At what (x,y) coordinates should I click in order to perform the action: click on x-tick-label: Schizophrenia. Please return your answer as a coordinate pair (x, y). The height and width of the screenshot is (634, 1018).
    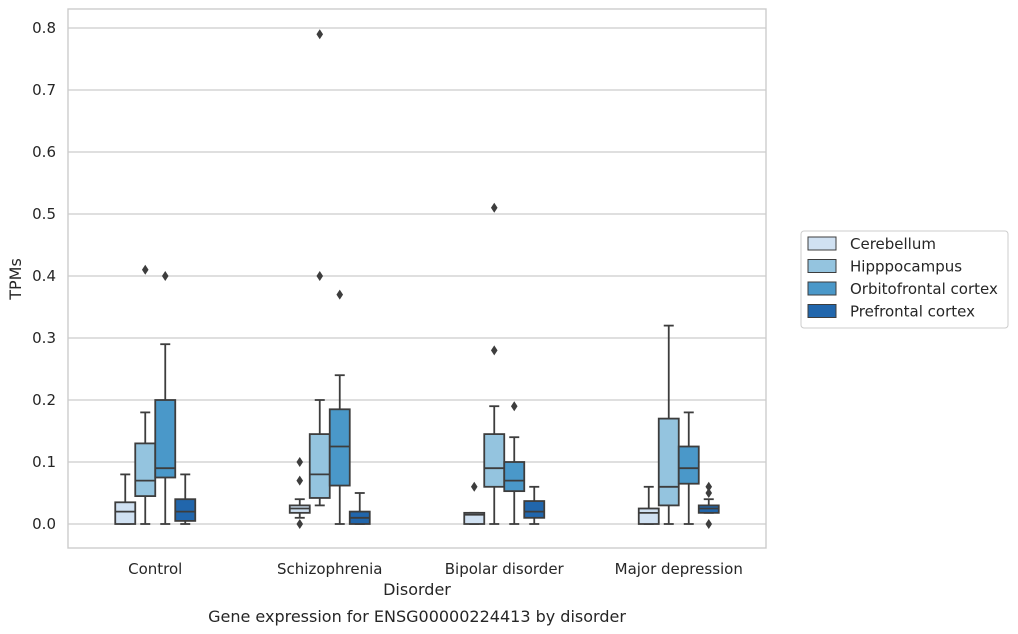
    Looking at the image, I should click on (329, 569).